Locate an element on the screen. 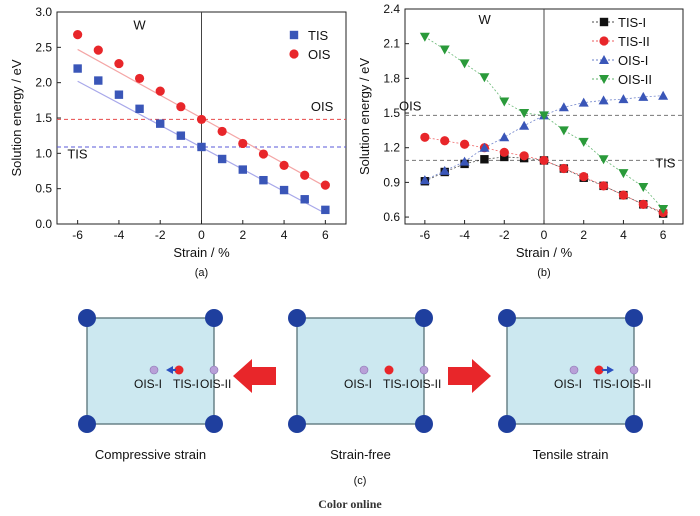  y-tick-label: 2.0 is located at coordinates (43, 83).